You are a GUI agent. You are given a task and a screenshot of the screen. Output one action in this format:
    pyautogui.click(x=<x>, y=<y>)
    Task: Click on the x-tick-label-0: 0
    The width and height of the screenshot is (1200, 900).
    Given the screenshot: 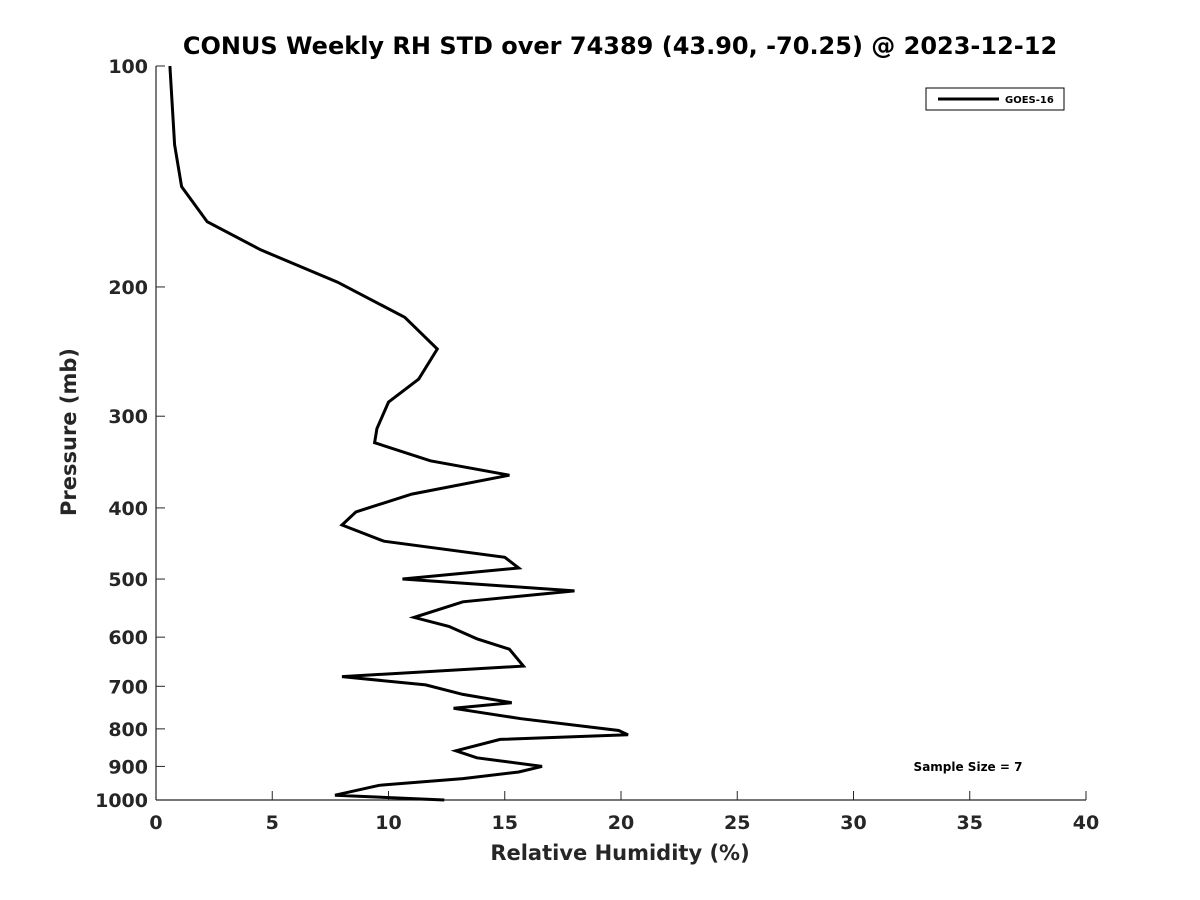 What is the action you would take?
    pyautogui.click(x=155, y=823)
    